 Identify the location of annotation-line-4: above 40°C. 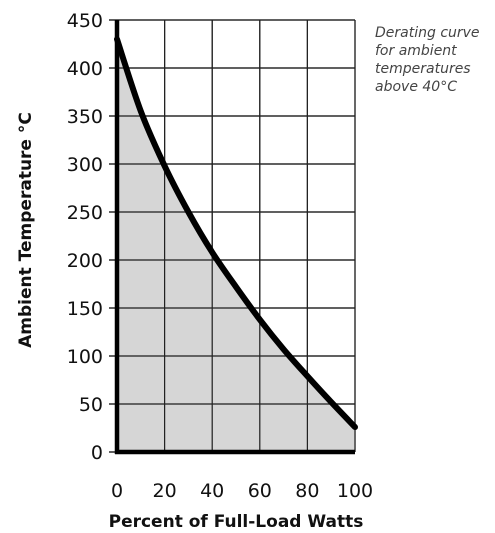
(416, 87).